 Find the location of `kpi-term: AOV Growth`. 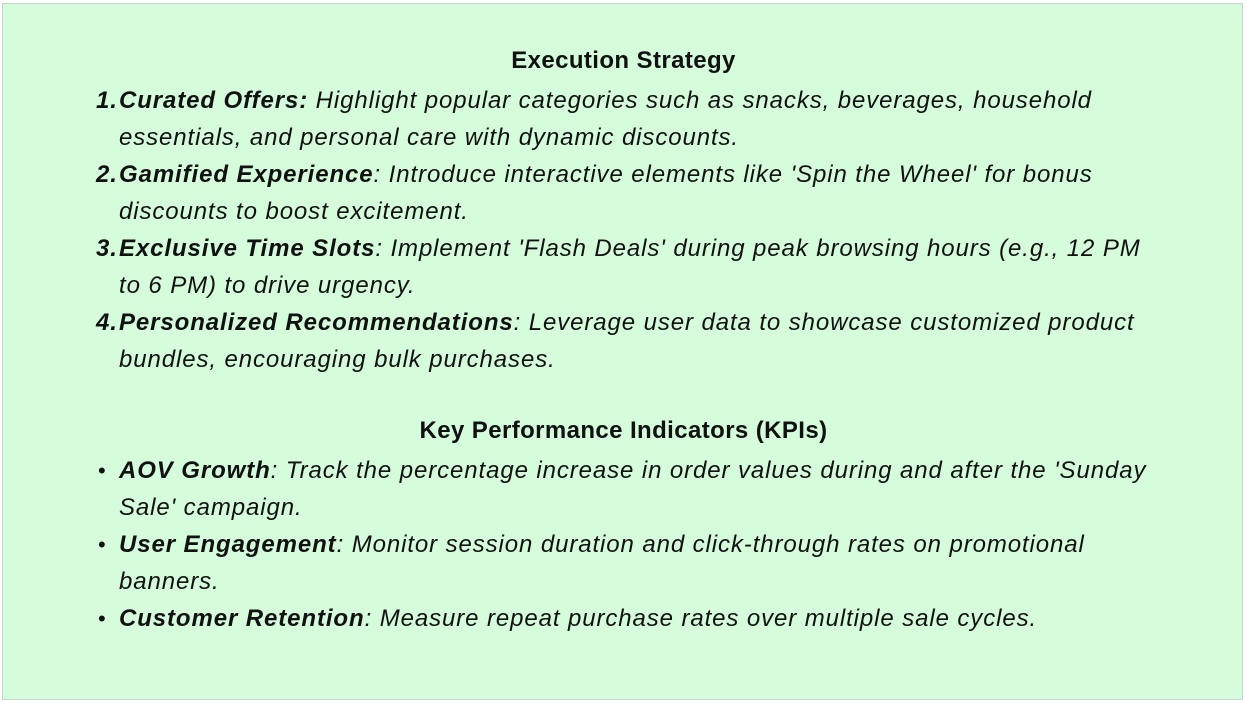

kpi-term: AOV Growth is located at coordinates (195, 470).